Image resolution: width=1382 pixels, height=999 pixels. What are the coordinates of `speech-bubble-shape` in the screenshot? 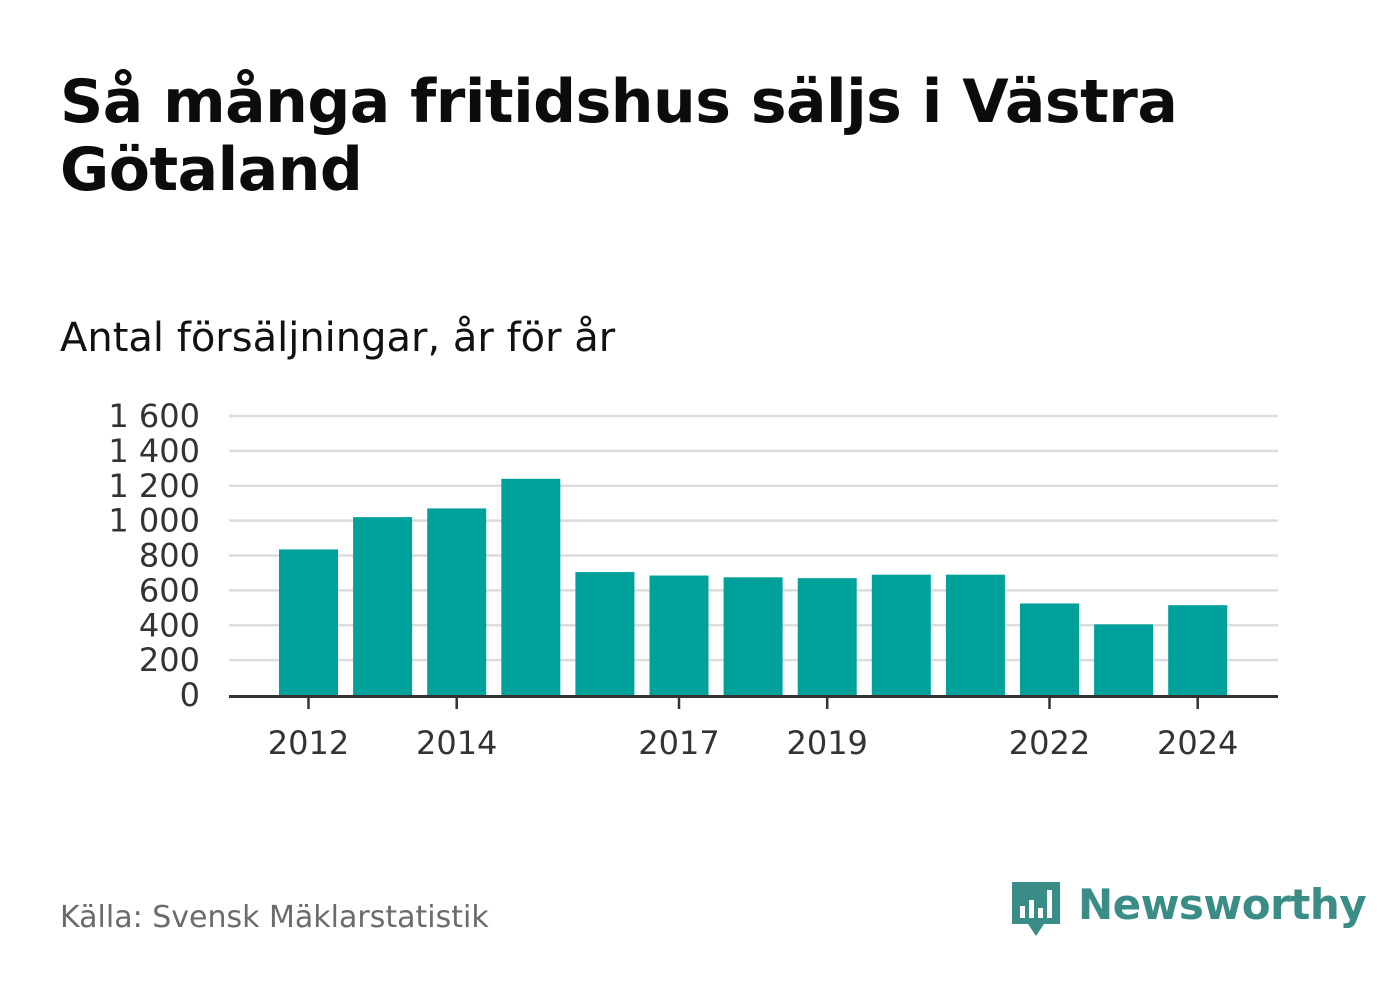 It's located at (1036, 909).